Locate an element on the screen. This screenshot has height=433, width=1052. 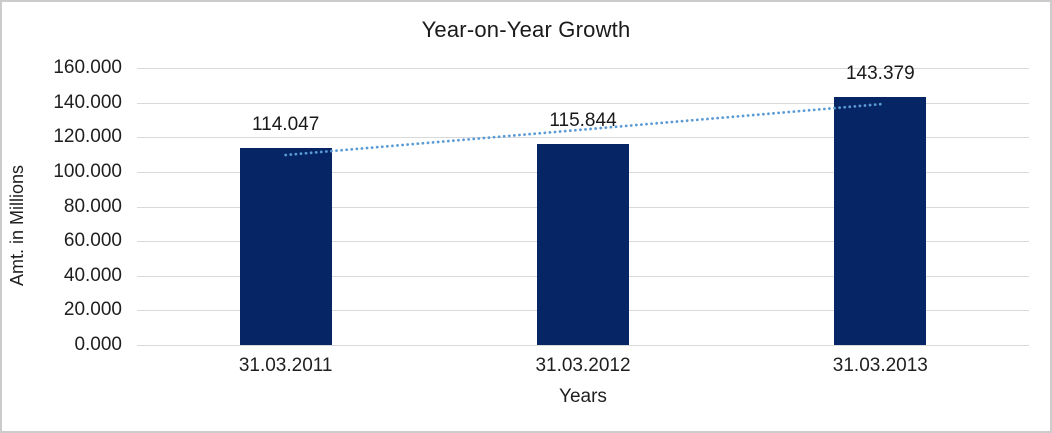
bar-31.03.2013 is located at coordinates (880, 220).